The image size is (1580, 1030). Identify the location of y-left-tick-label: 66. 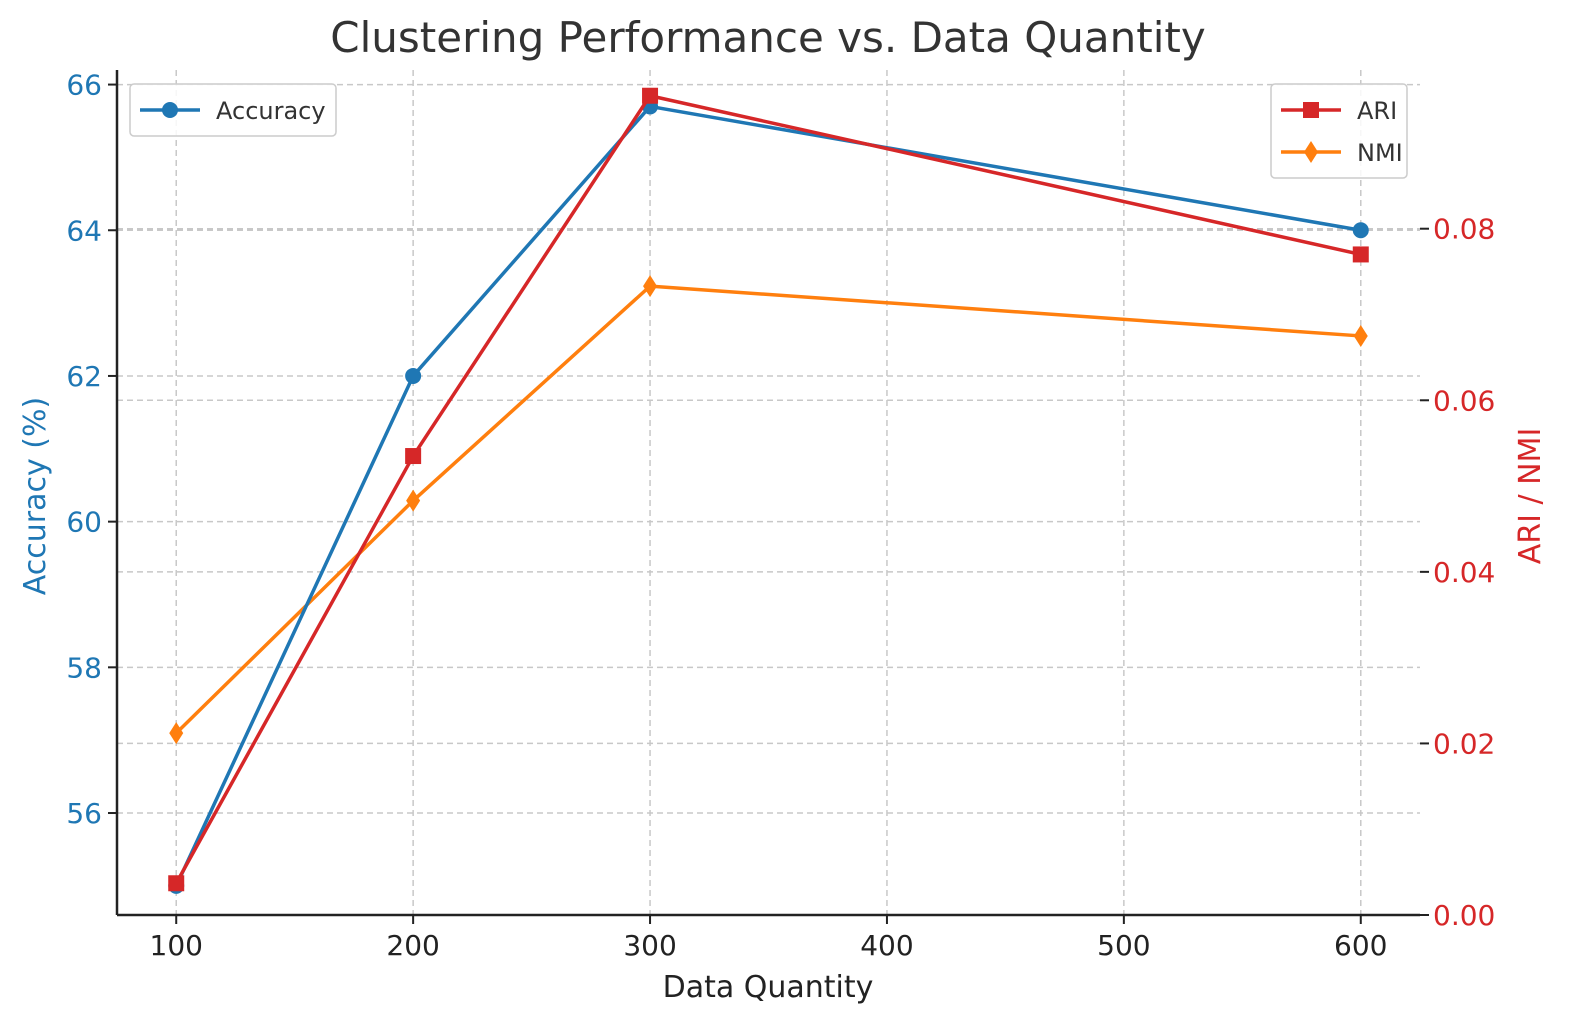
(84, 85).